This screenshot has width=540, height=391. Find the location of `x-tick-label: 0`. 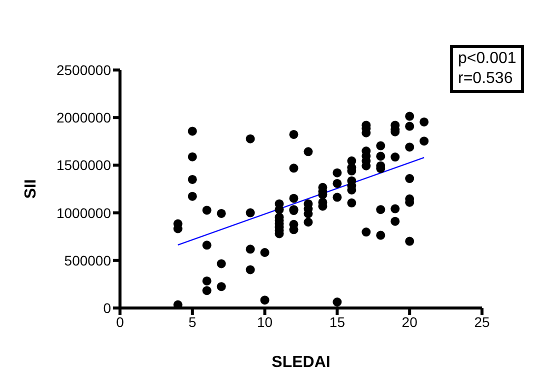

x-tick-label: 0 is located at coordinates (120, 322).